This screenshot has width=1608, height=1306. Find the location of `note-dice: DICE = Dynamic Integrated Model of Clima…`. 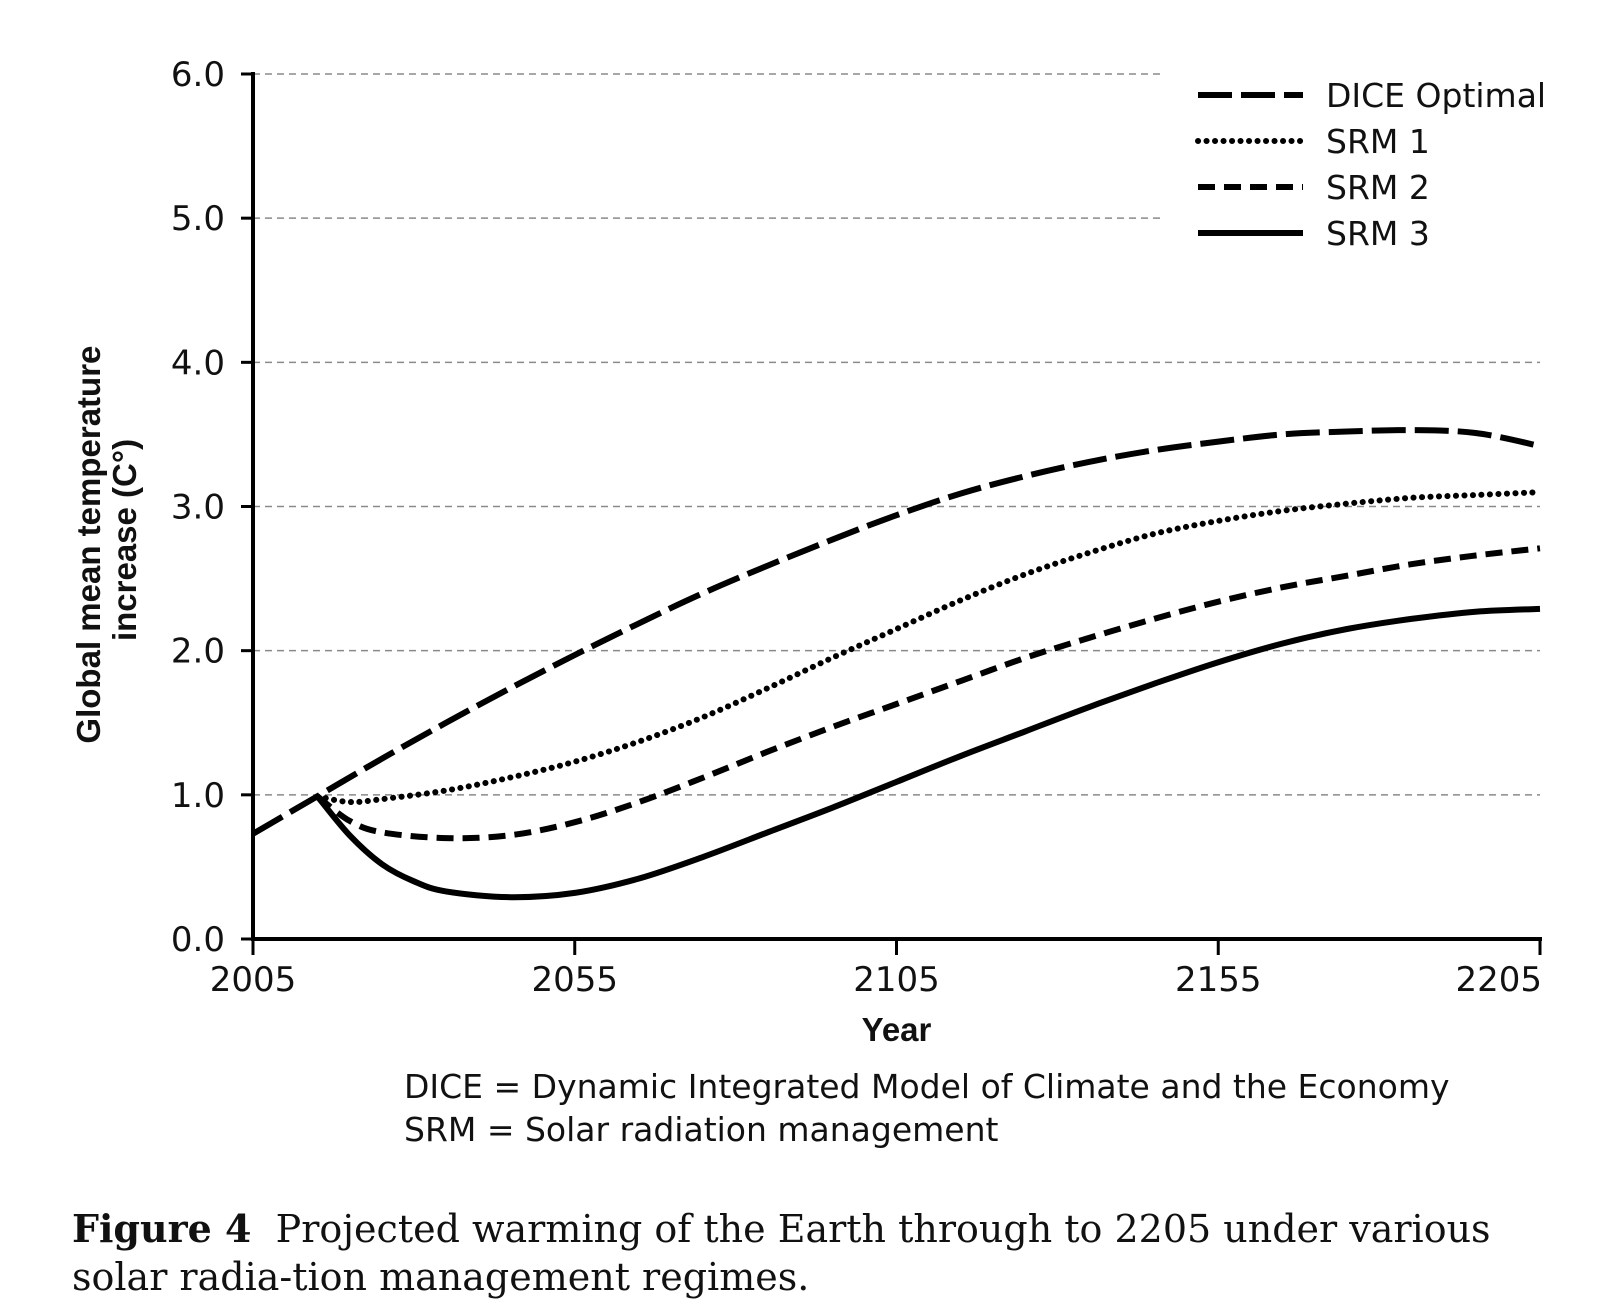

note-dice: DICE = Dynamic Integrated Model of Clima… is located at coordinates (927, 1086).